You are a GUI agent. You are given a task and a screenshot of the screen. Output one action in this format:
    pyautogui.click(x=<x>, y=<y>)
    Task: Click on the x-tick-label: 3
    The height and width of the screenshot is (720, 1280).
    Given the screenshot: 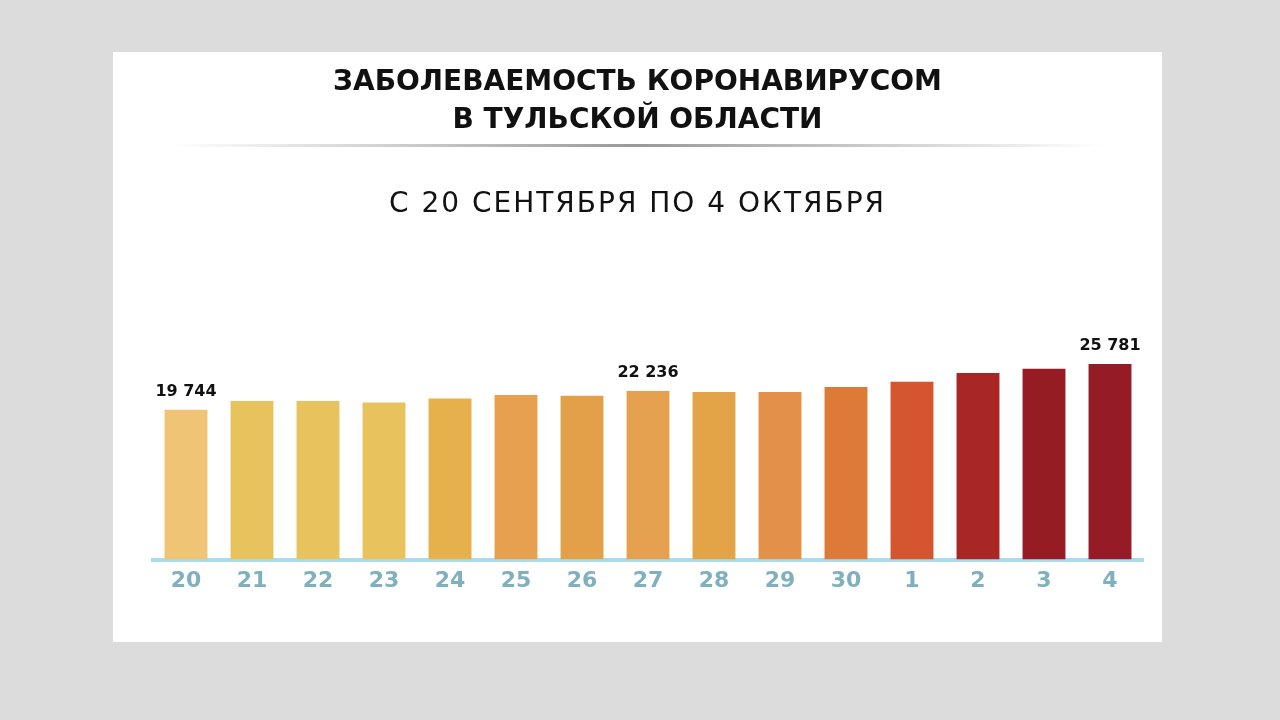 What is the action you would take?
    pyautogui.click(x=1044, y=579)
    